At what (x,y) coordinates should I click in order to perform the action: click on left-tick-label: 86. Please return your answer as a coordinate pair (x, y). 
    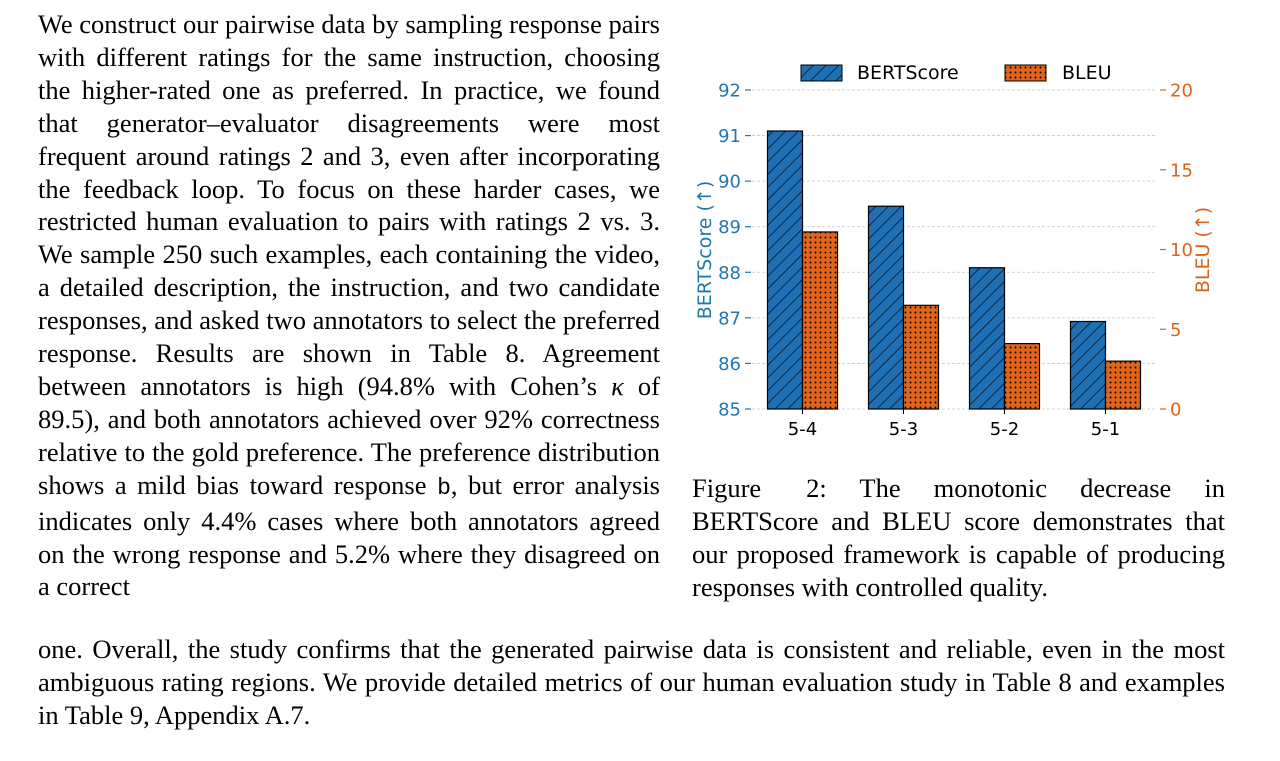
    Looking at the image, I should click on (729, 364).